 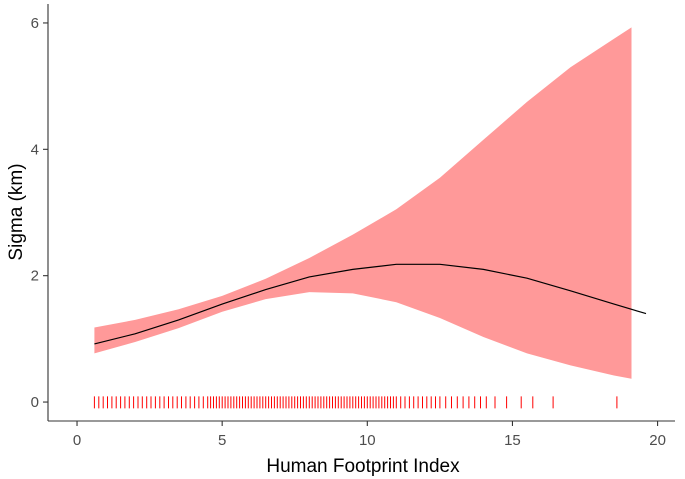 I want to click on y-axis-title: Sigma (km), so click(x=16, y=211).